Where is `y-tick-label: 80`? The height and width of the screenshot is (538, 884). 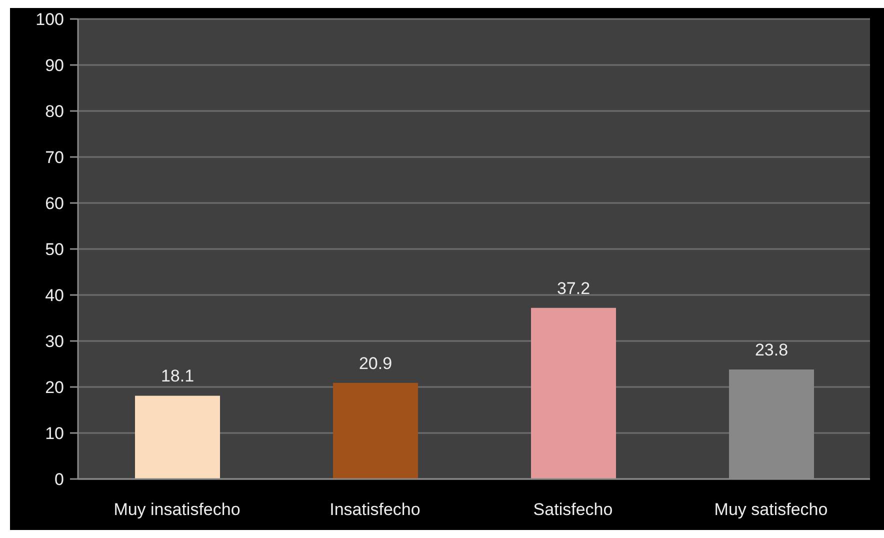
y-tick-label: 80 is located at coordinates (54, 112).